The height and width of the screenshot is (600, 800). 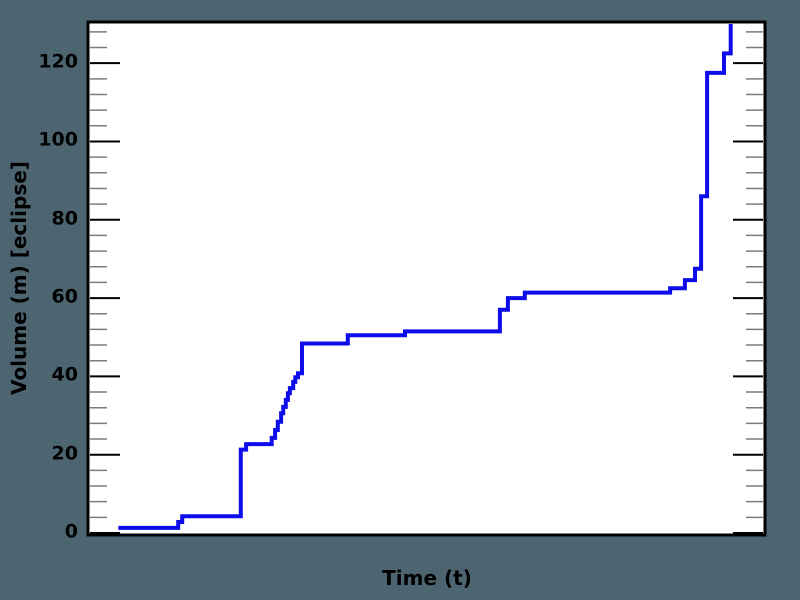 What do you see at coordinates (58, 61) in the screenshot?
I see `y-tick-label: 120` at bounding box center [58, 61].